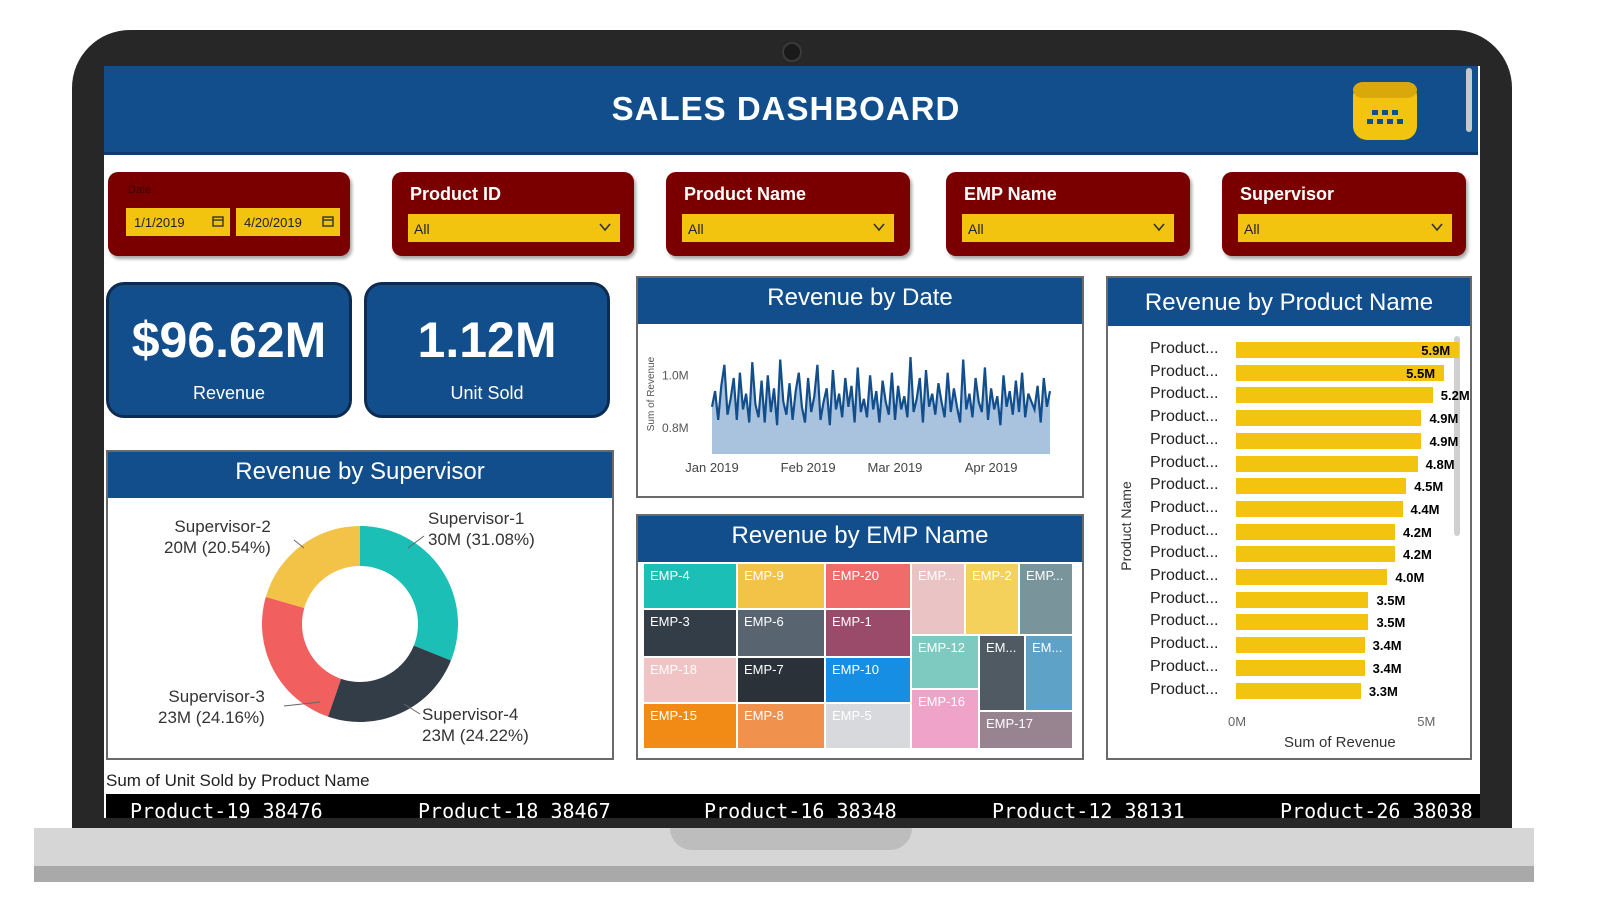  I want to click on date-start-input: 1/1/2019, so click(178, 222).